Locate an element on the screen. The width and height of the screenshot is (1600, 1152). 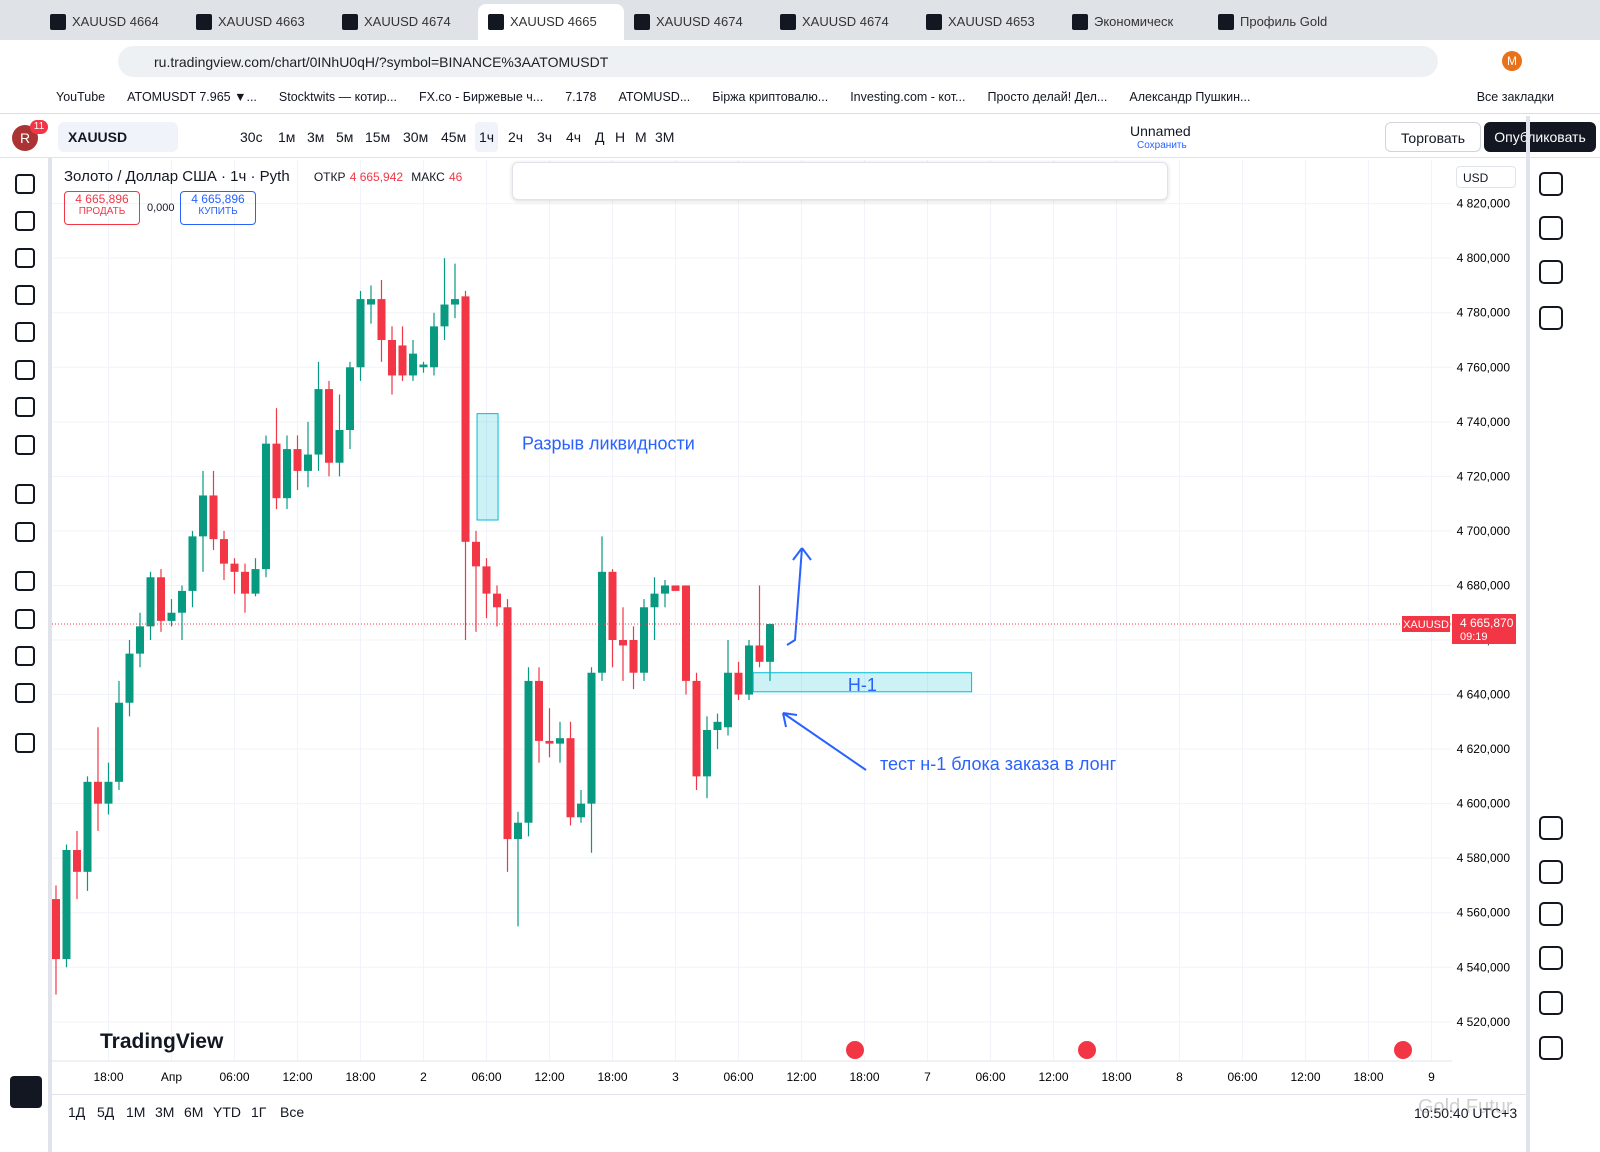
drawing-tools is located at coordinates (26, 655).